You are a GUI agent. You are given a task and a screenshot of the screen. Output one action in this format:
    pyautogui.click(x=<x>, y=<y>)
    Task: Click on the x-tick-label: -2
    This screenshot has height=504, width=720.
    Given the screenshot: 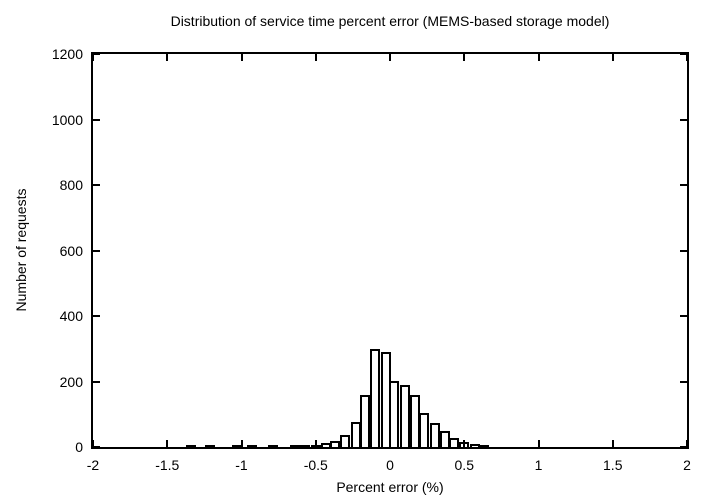 What is the action you would take?
    pyautogui.click(x=93, y=465)
    